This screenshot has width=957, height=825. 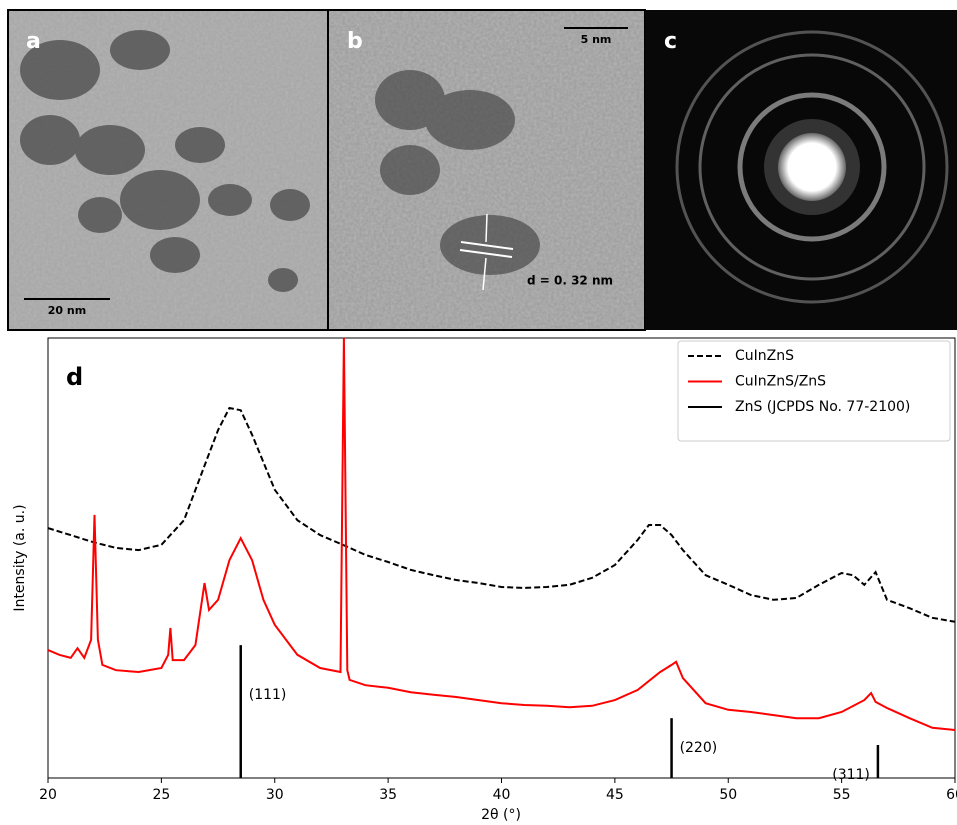 What do you see at coordinates (670, 41) in the screenshot?
I see `panel-label: c` at bounding box center [670, 41].